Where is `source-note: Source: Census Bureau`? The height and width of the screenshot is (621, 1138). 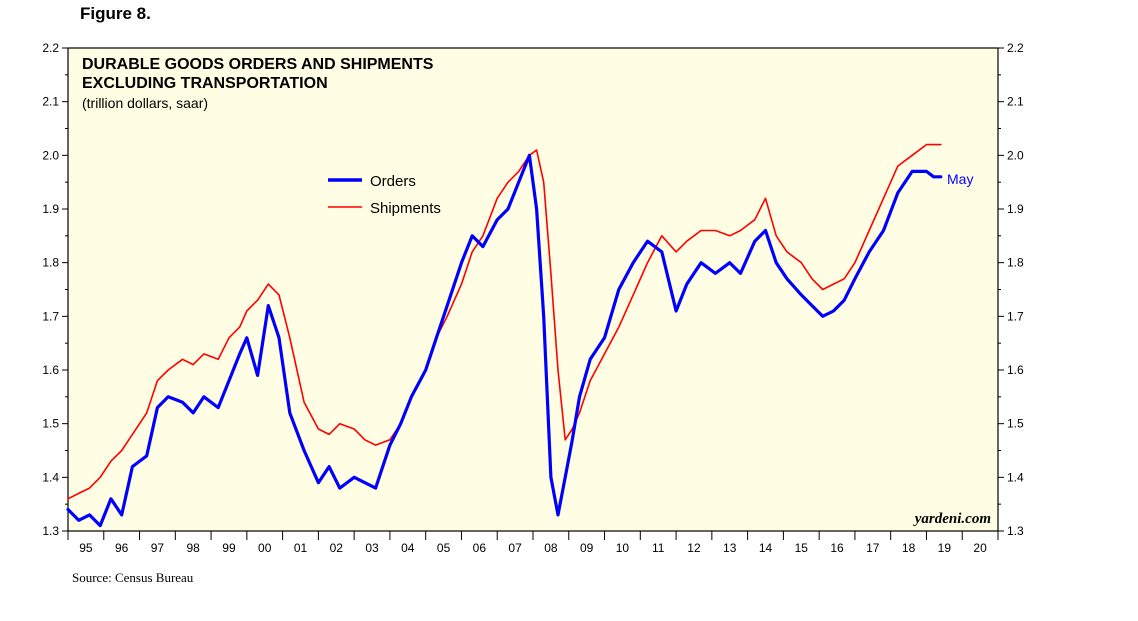 source-note: Source: Census Bureau is located at coordinates (133, 577).